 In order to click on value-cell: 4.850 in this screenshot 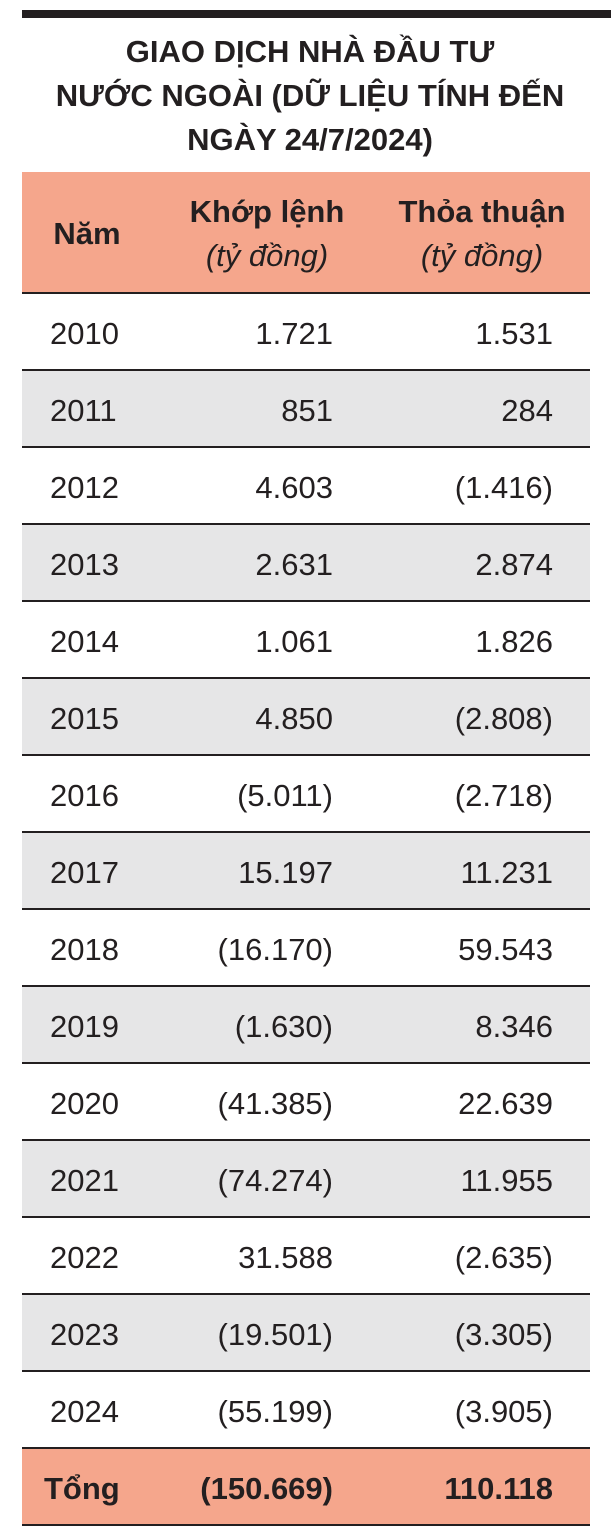, I will do `click(294, 718)`.